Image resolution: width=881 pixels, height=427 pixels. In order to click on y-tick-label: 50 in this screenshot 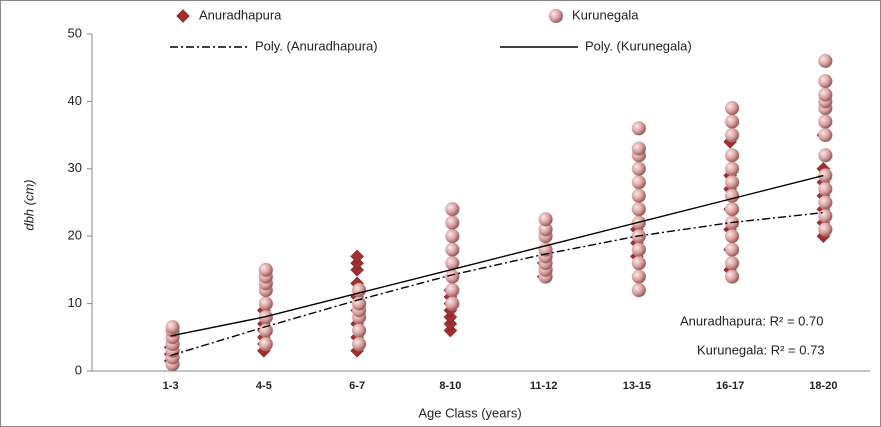, I will do `click(75, 32)`.